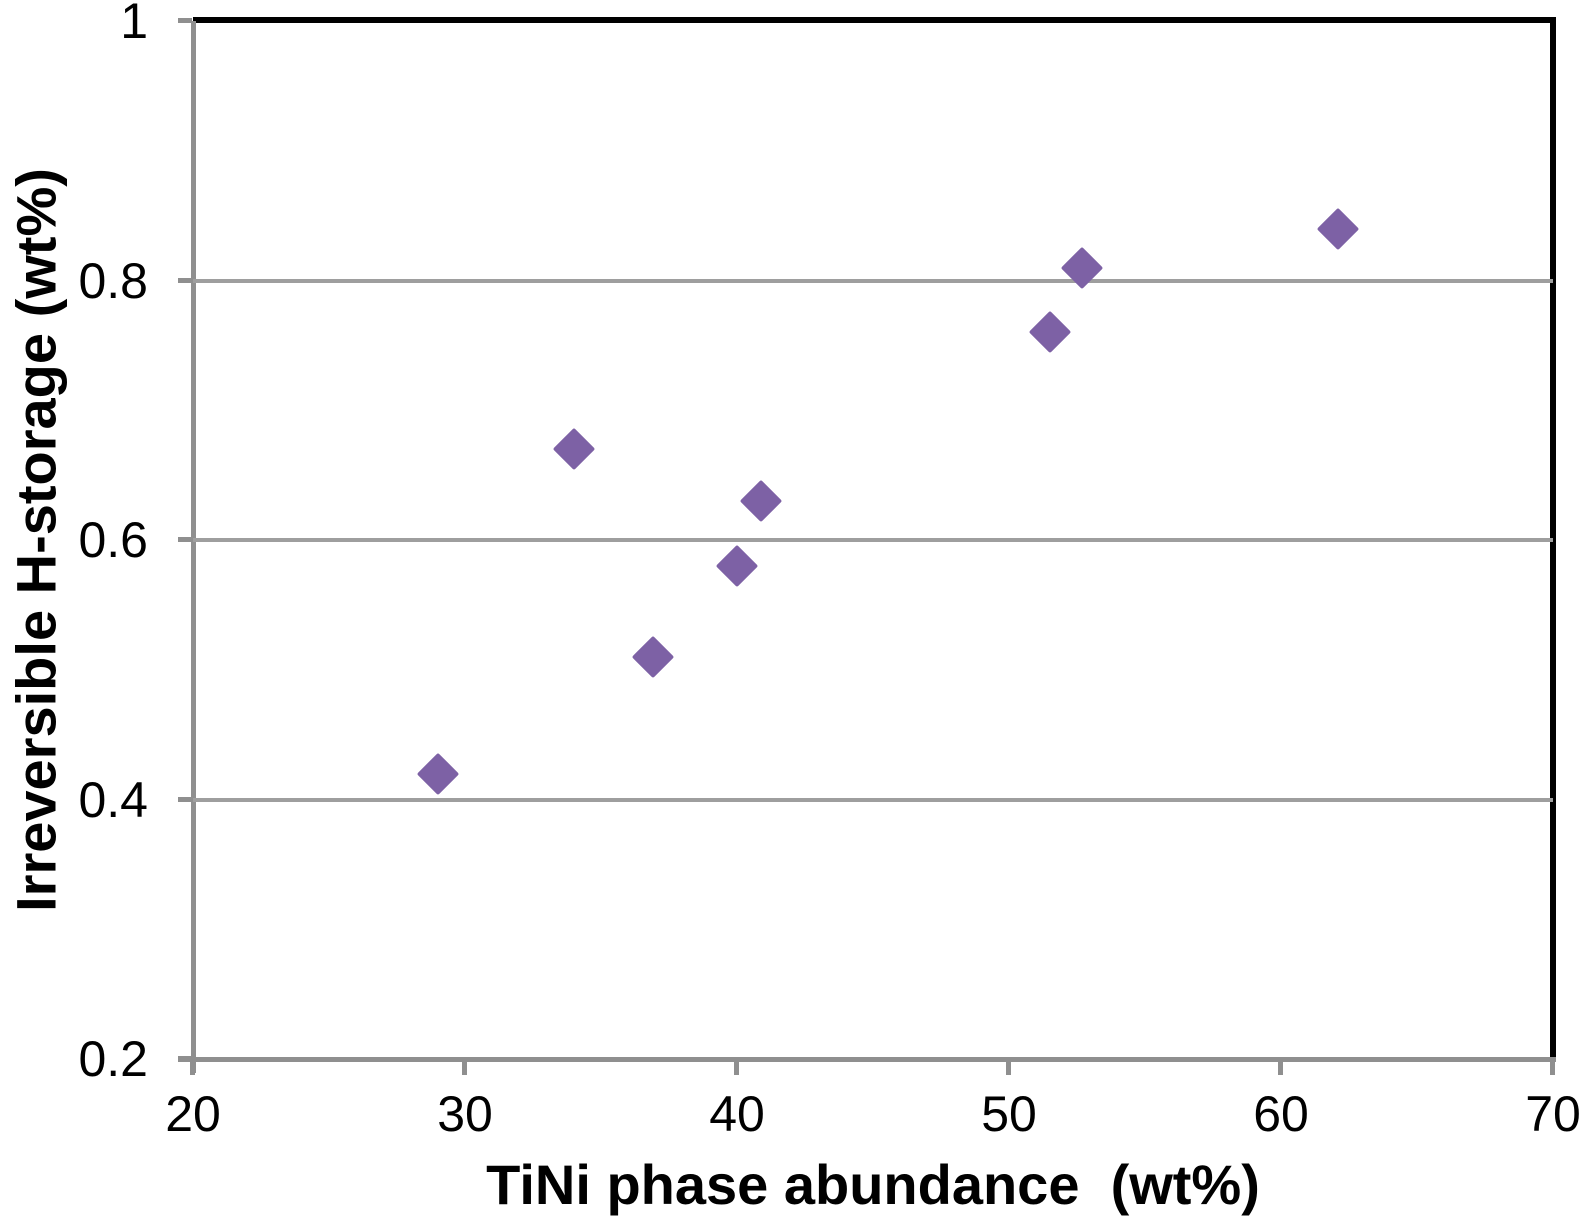  I want to click on gridline-y-0.8, so click(873, 280).